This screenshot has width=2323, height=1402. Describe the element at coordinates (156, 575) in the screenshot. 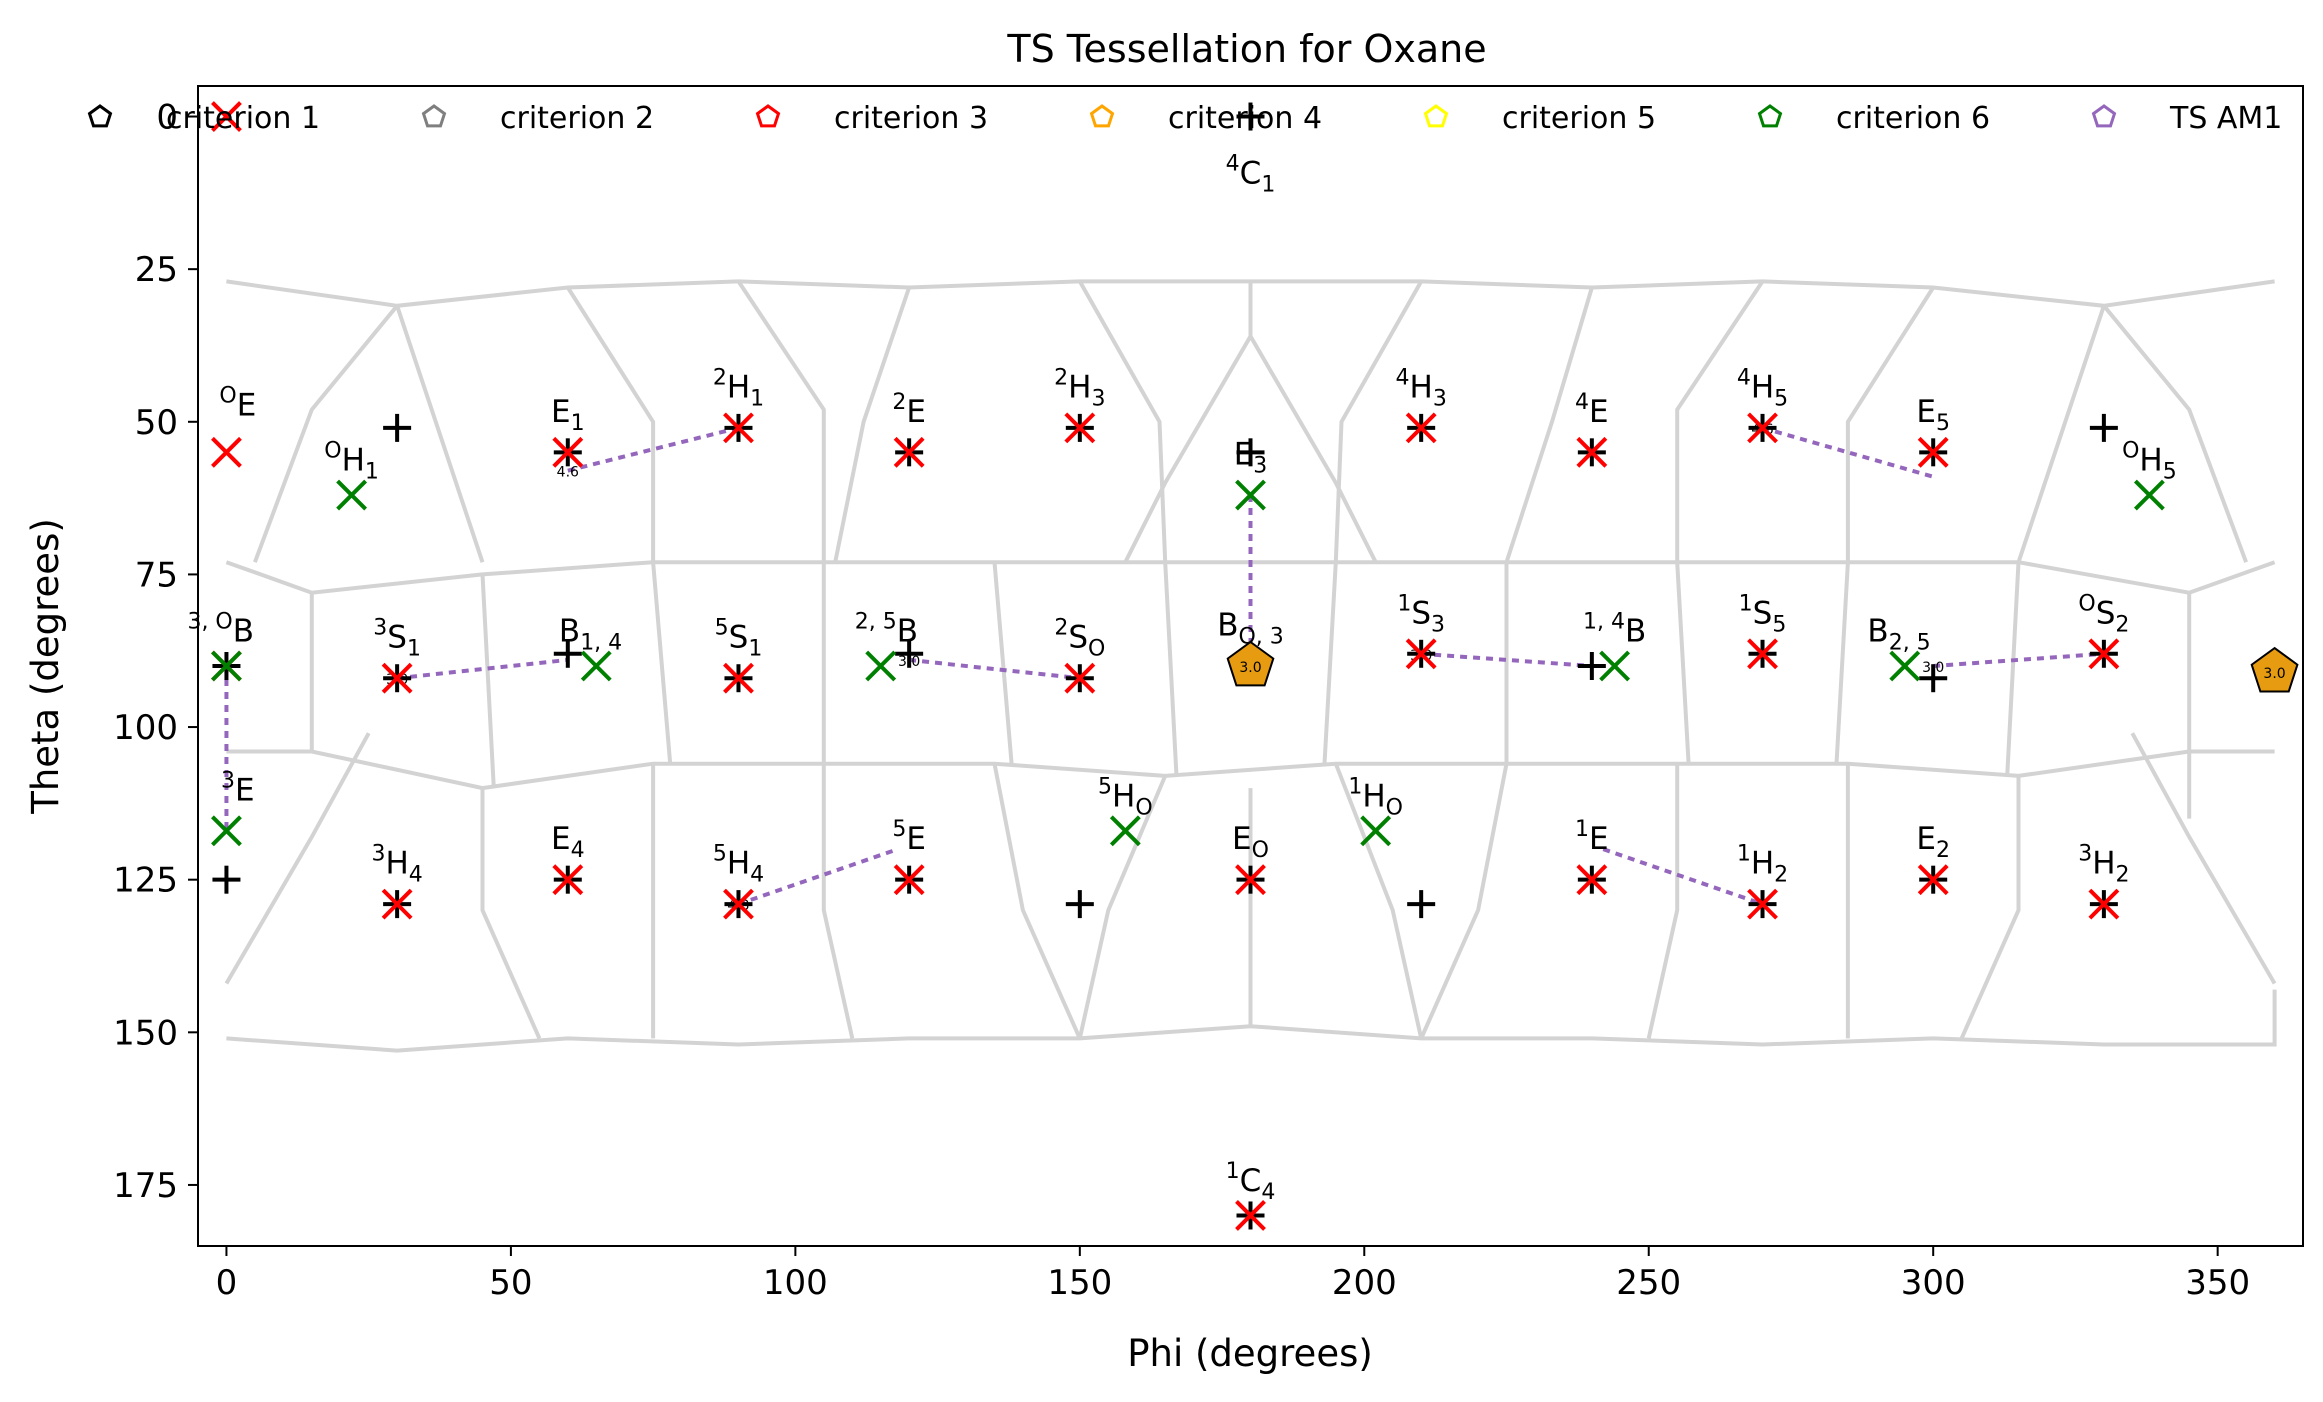

I see `y-tick-label: 75` at that location.